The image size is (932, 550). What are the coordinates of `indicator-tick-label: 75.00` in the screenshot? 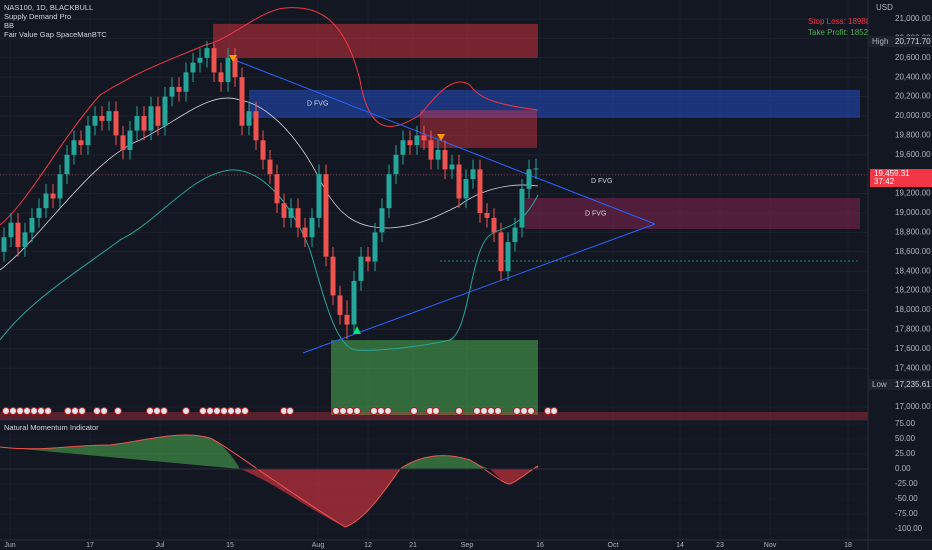 It's located at (905, 423).